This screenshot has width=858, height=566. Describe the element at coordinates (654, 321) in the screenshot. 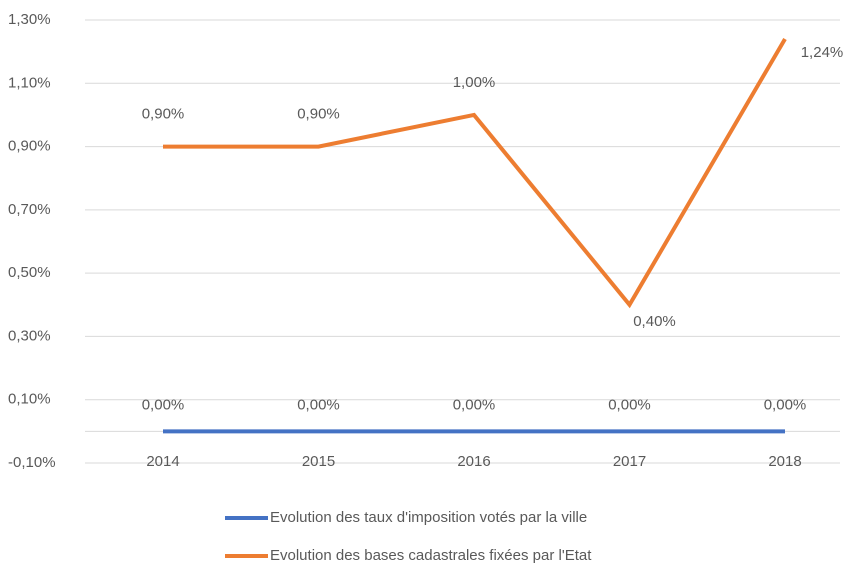

I see `data-label: 0,40%` at that location.